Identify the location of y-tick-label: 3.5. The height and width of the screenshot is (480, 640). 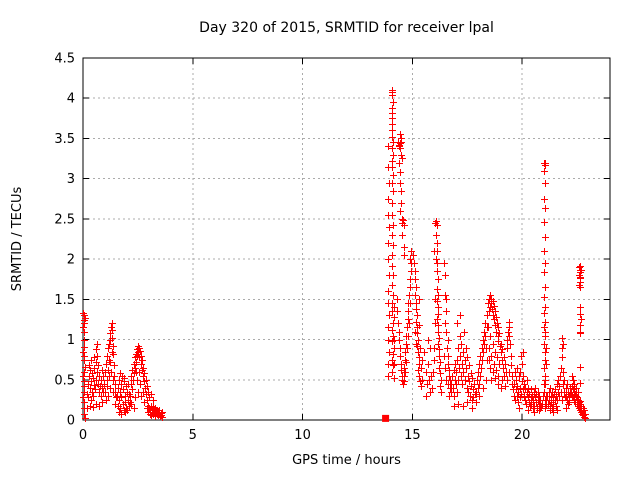
(64, 139).